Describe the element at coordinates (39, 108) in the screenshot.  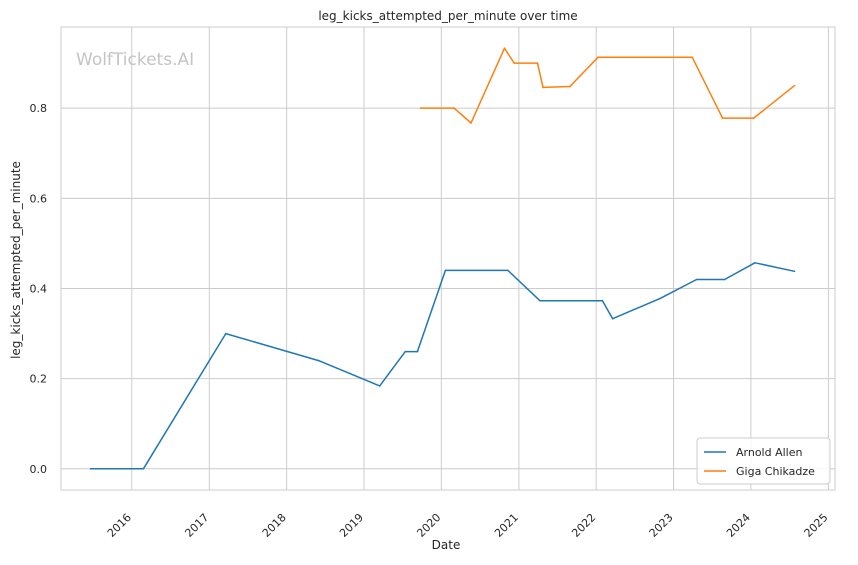
I see `y-tick-label: 0.8` at that location.